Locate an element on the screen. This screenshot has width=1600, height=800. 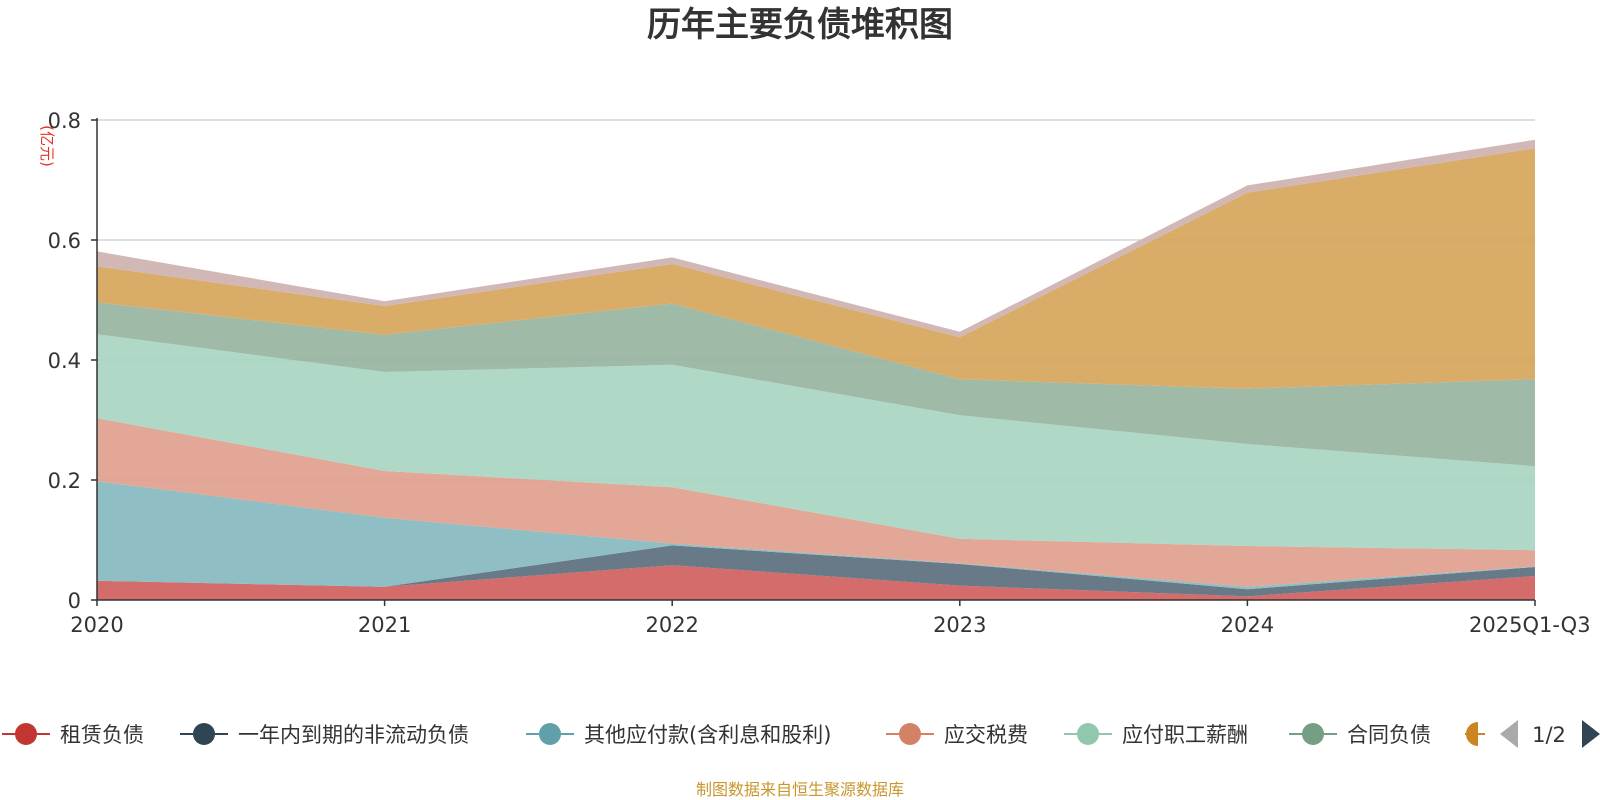
y-tick-label: 0.2 is located at coordinates (64, 481).